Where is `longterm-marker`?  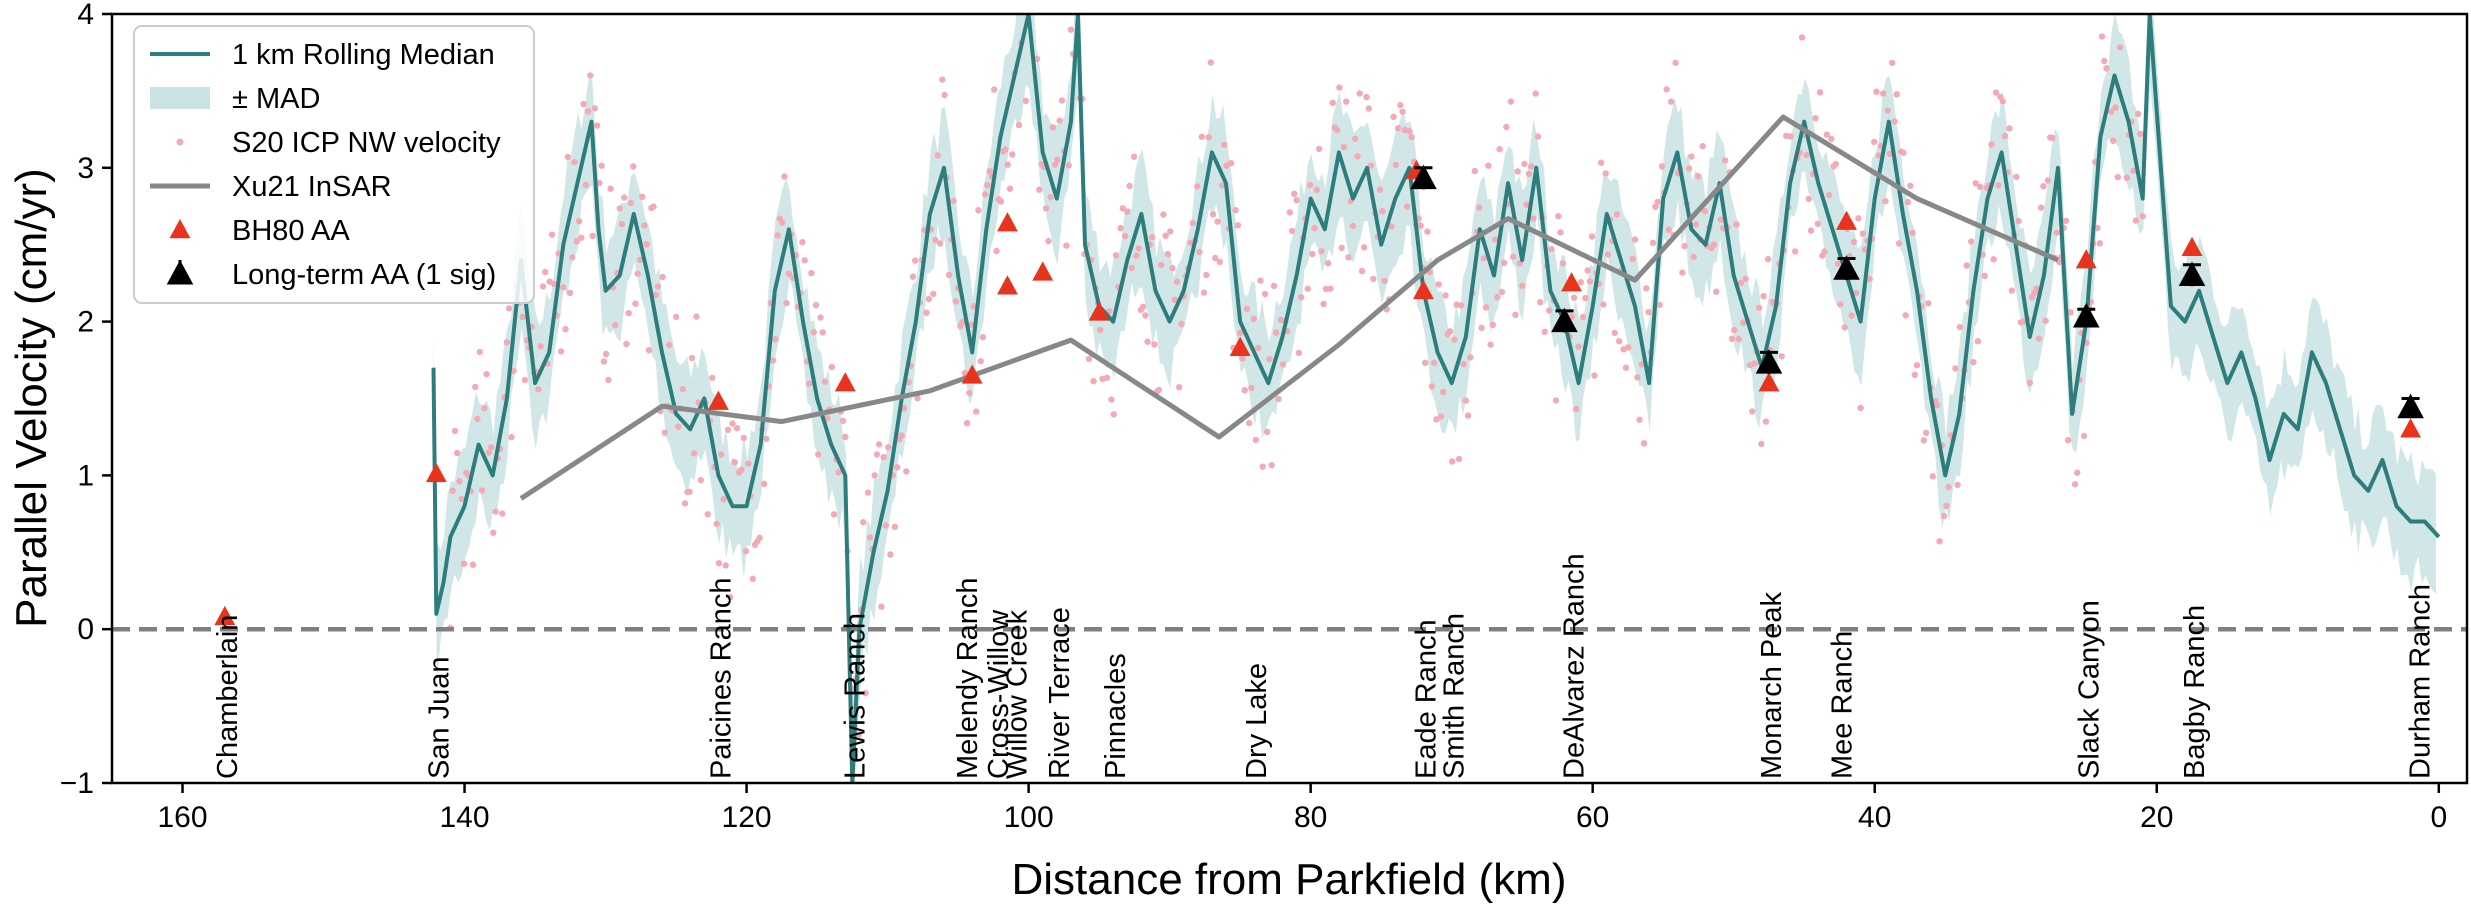
longterm-marker is located at coordinates (2086, 315).